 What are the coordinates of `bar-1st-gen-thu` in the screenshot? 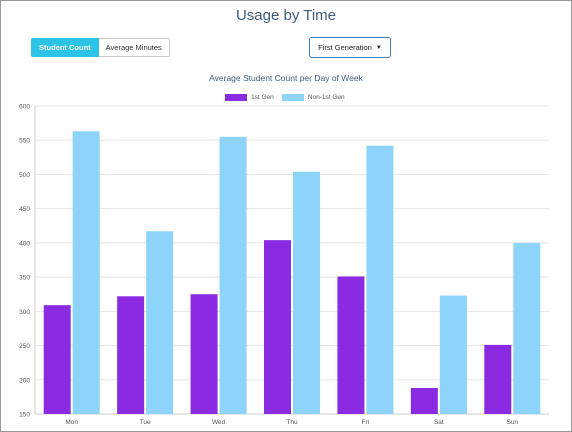 It's located at (277, 327).